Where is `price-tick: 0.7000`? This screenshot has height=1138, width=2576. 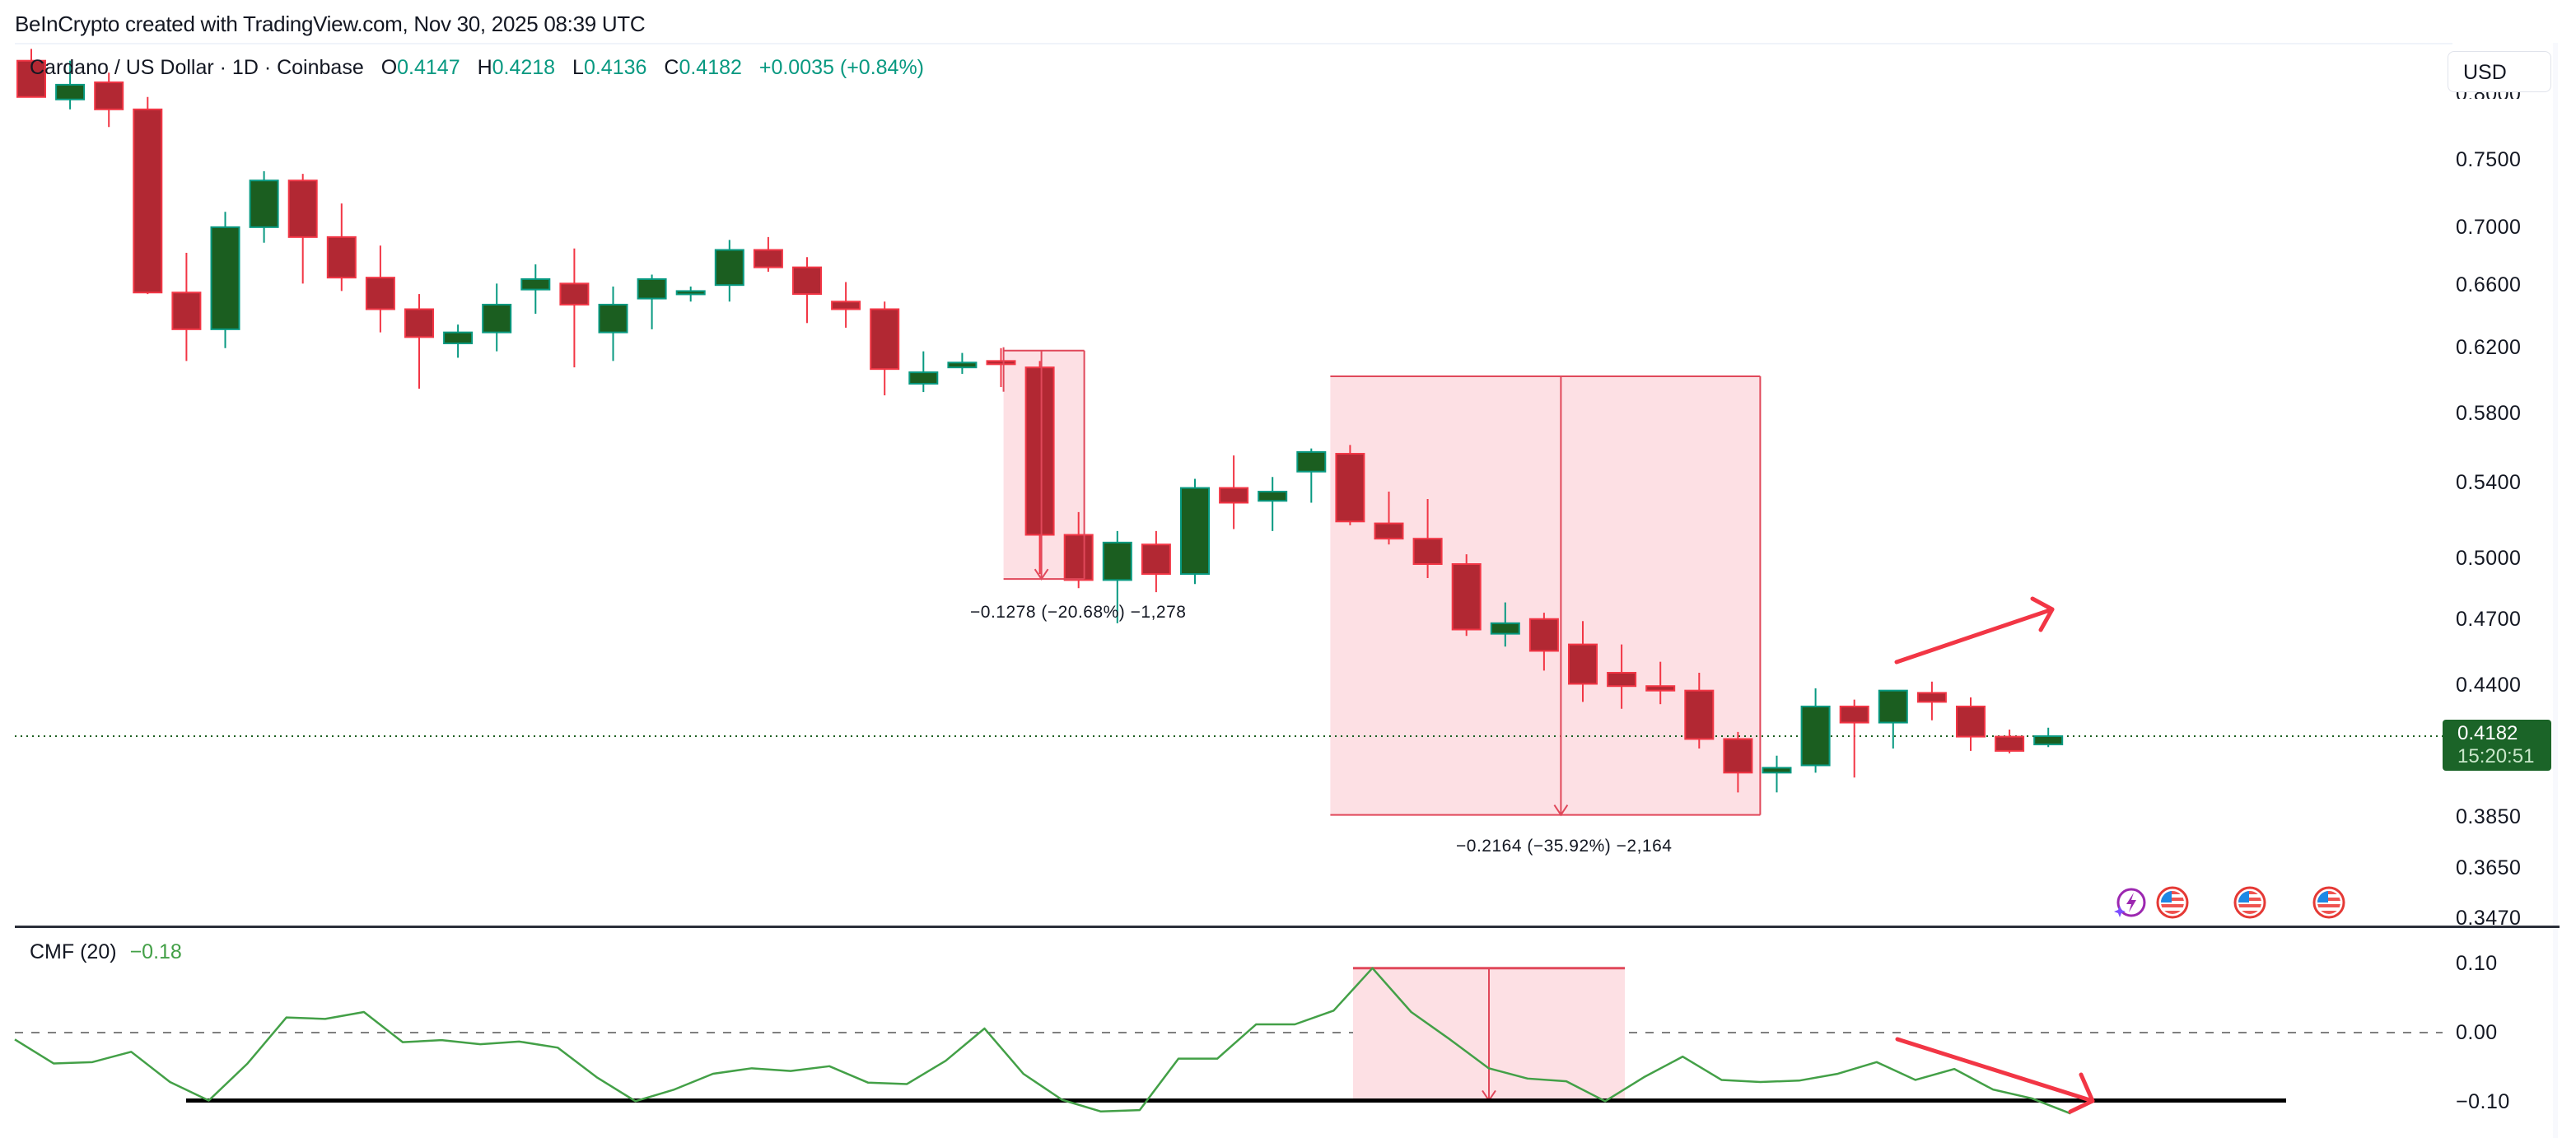 price-tick: 0.7000 is located at coordinates (2489, 227).